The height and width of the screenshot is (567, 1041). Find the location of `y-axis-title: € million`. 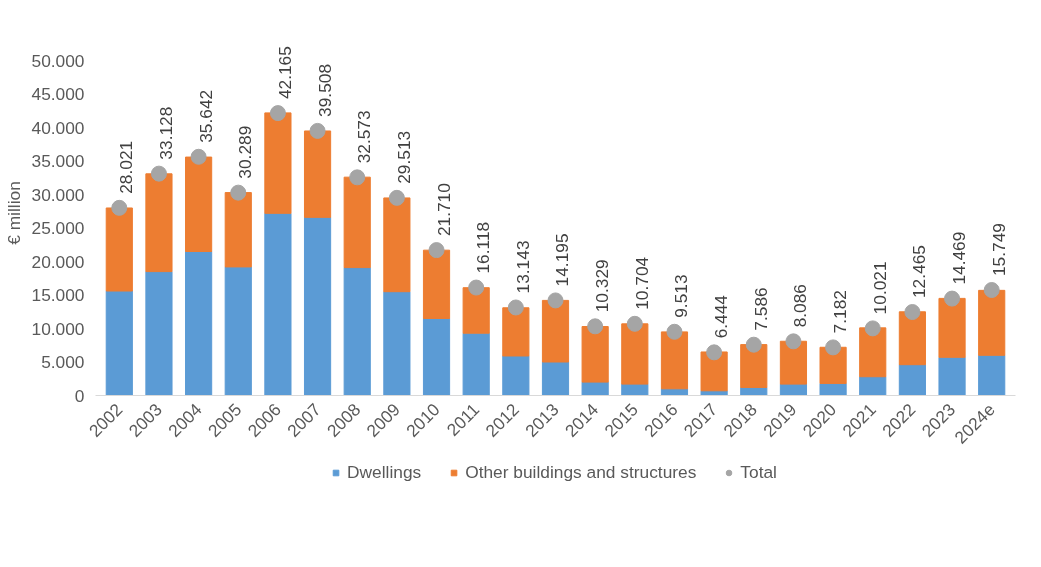

y-axis-title: € million is located at coordinates (13, 213).